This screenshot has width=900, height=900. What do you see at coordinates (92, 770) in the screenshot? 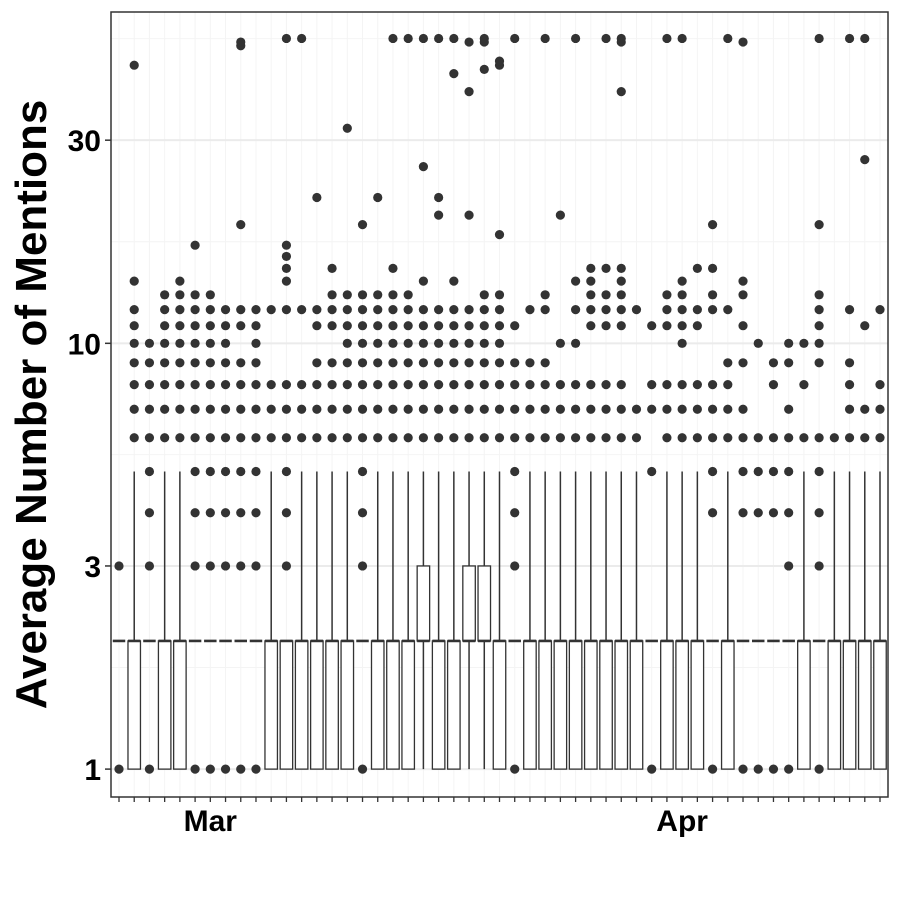
I see `y-tick-label: 1` at bounding box center [92, 770].